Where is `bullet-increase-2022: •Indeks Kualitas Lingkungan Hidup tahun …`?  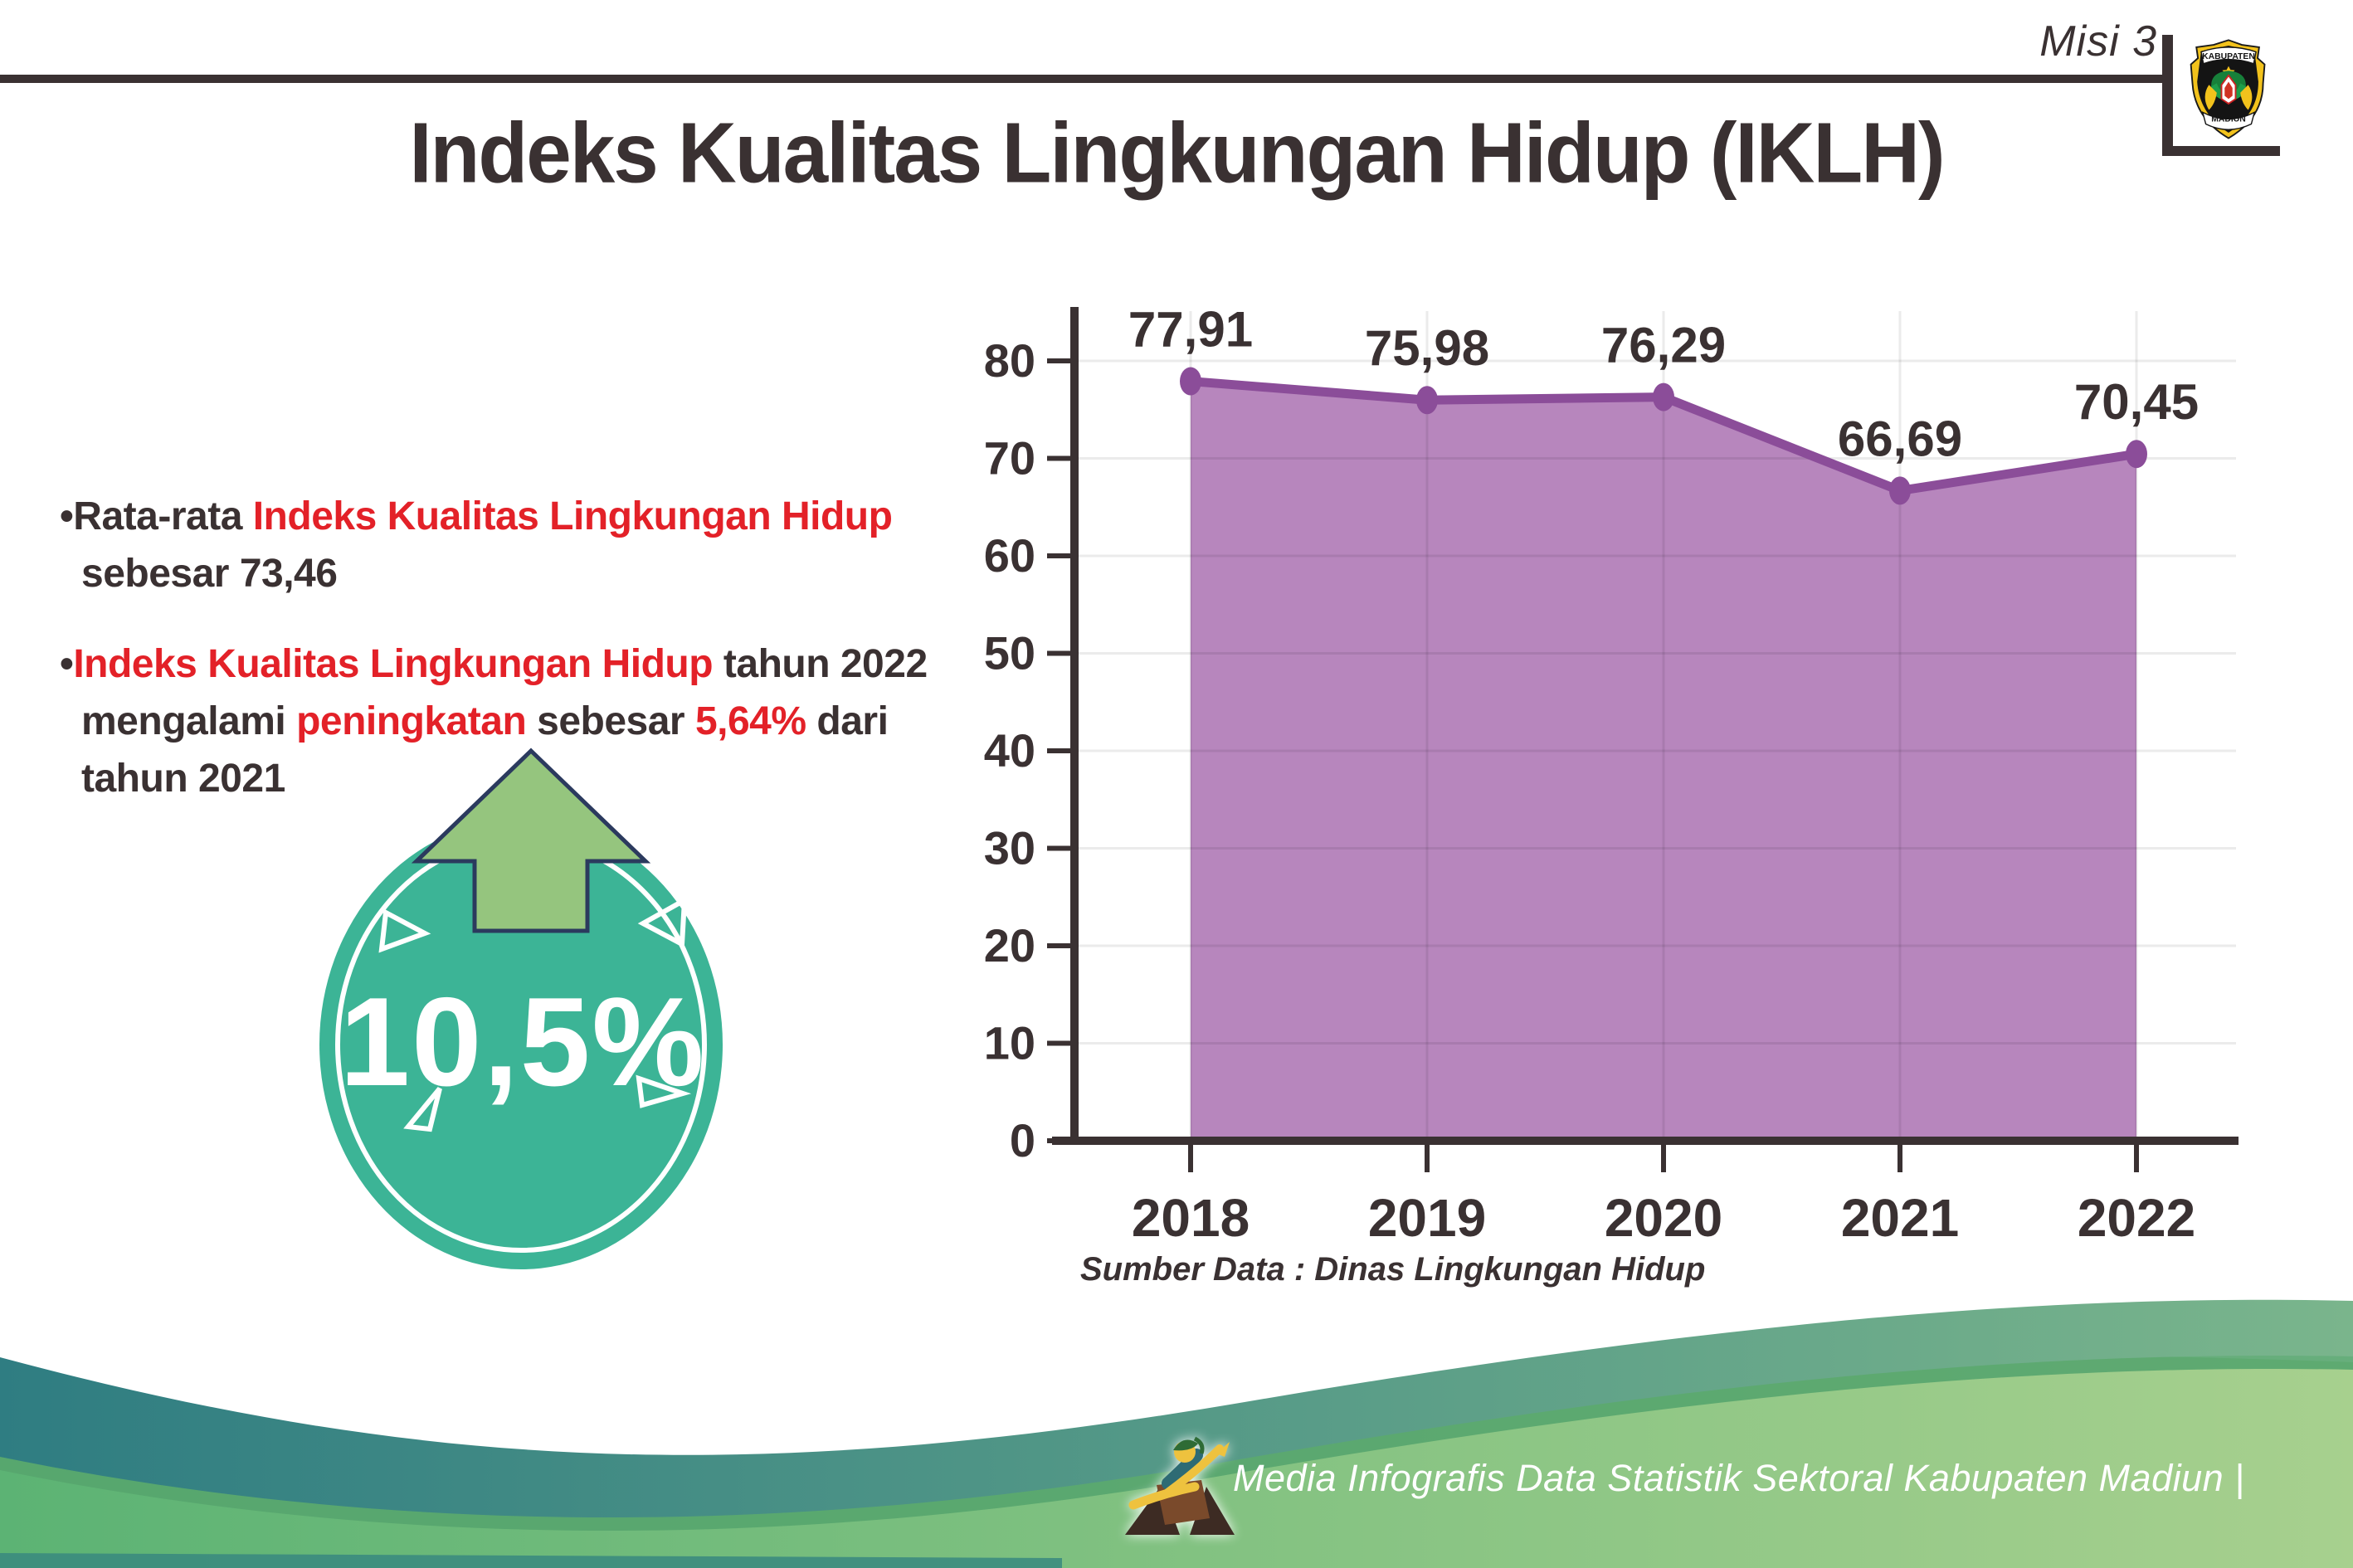 bullet-increase-2022: •Indeks Kualitas Lingkungan Hidup tahun … is located at coordinates (508, 721).